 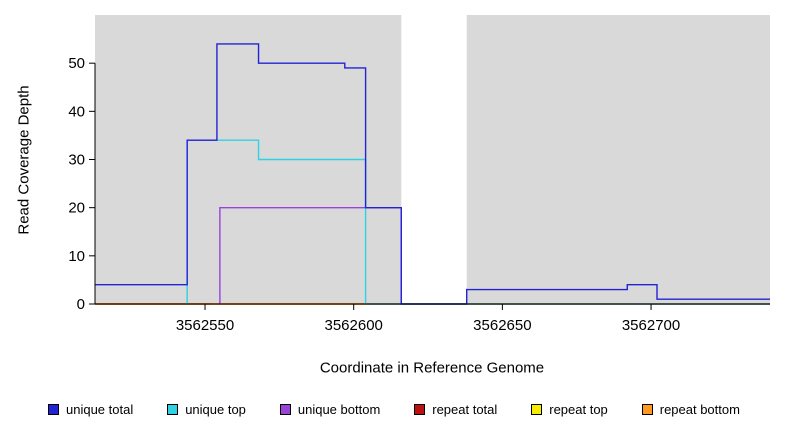 I want to click on legend-item-repeat-total: repeat total, so click(x=455, y=409).